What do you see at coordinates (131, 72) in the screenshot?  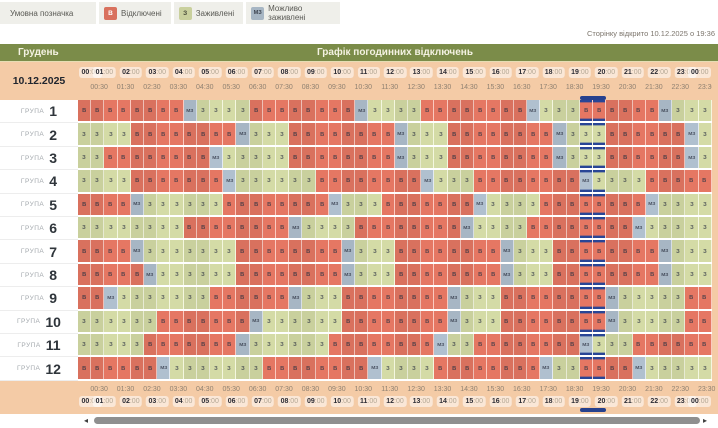 I see `hour-label: 02:00` at bounding box center [131, 72].